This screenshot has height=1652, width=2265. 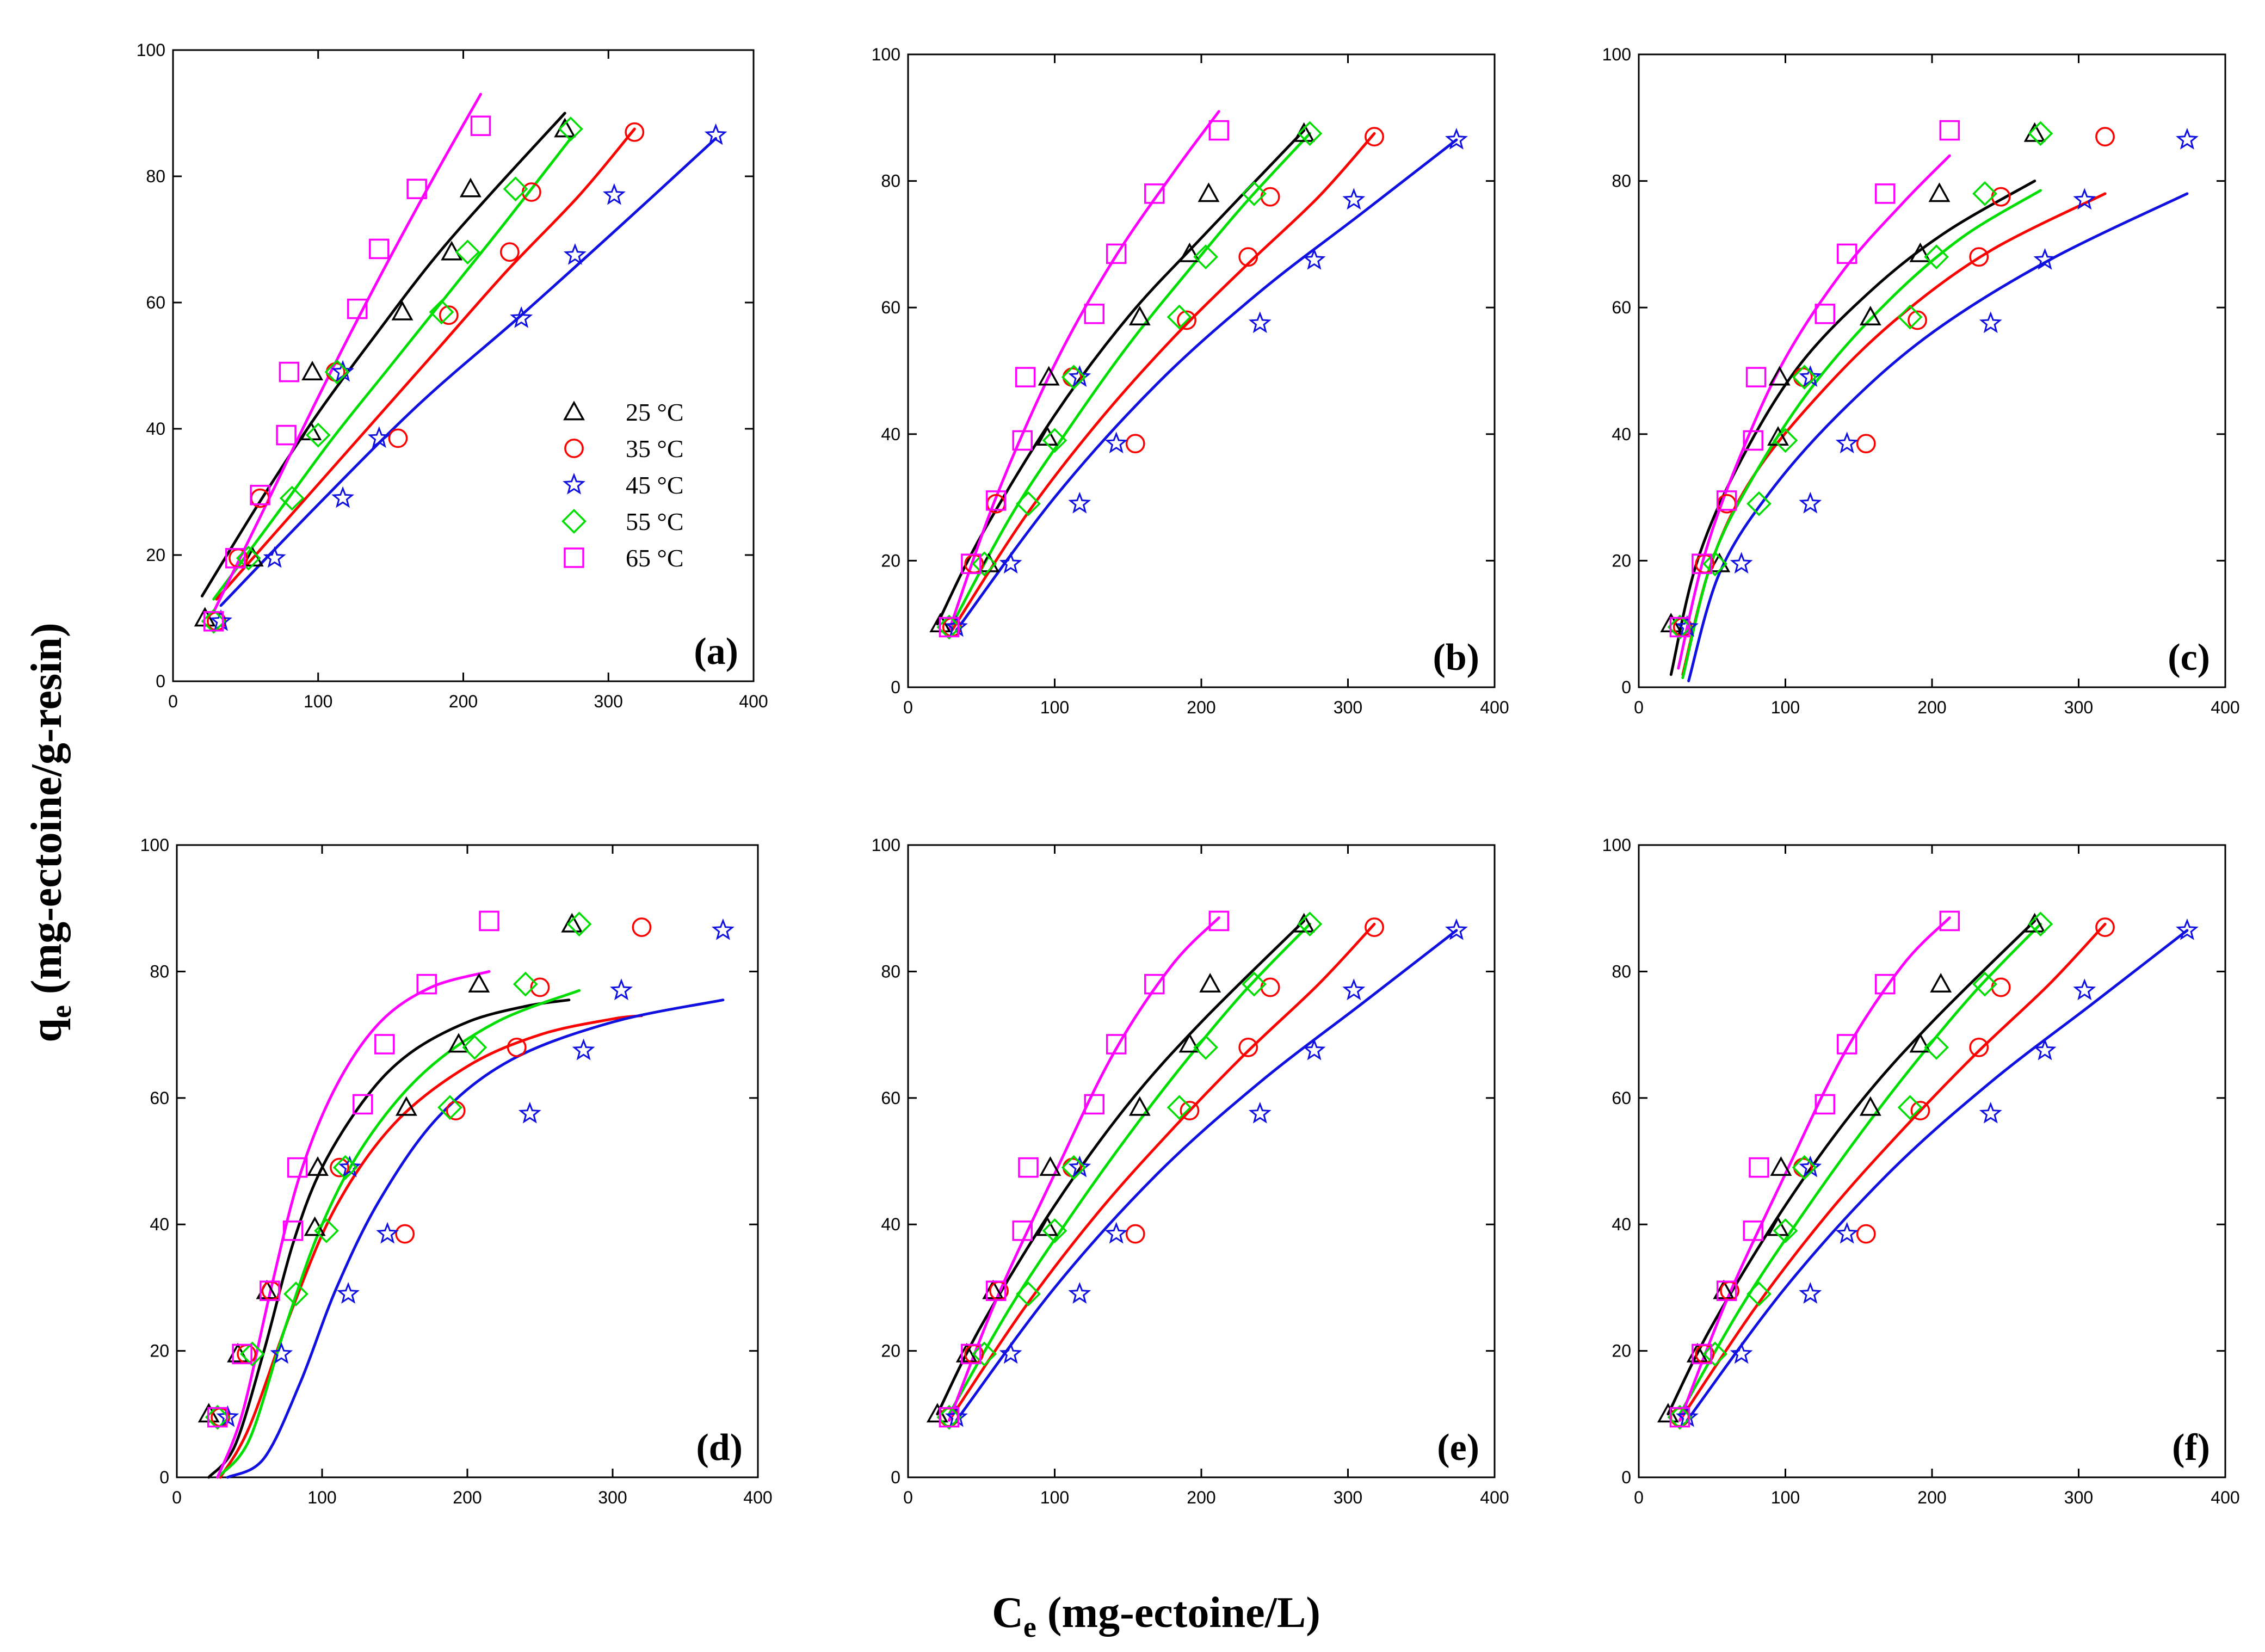 I want to click on legend-label: 55 °C, so click(x=655, y=521).